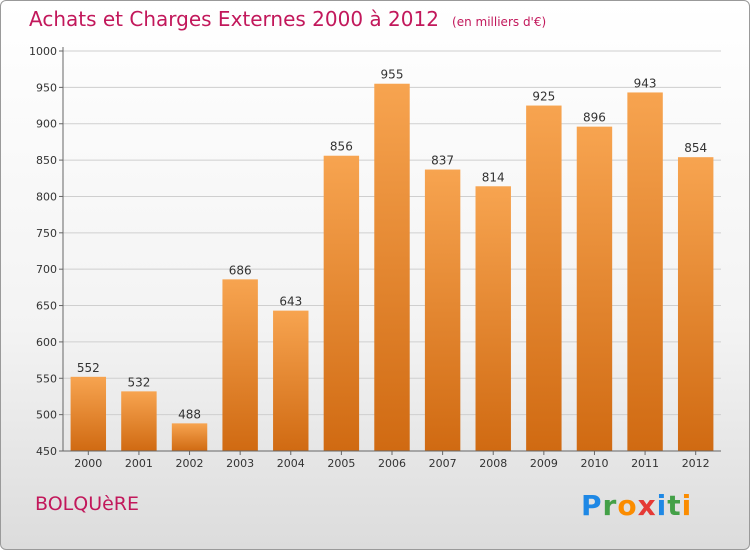 The height and width of the screenshot is (550, 750). Describe the element at coordinates (88, 463) in the screenshot. I see `x-tick-label: 2000` at that location.